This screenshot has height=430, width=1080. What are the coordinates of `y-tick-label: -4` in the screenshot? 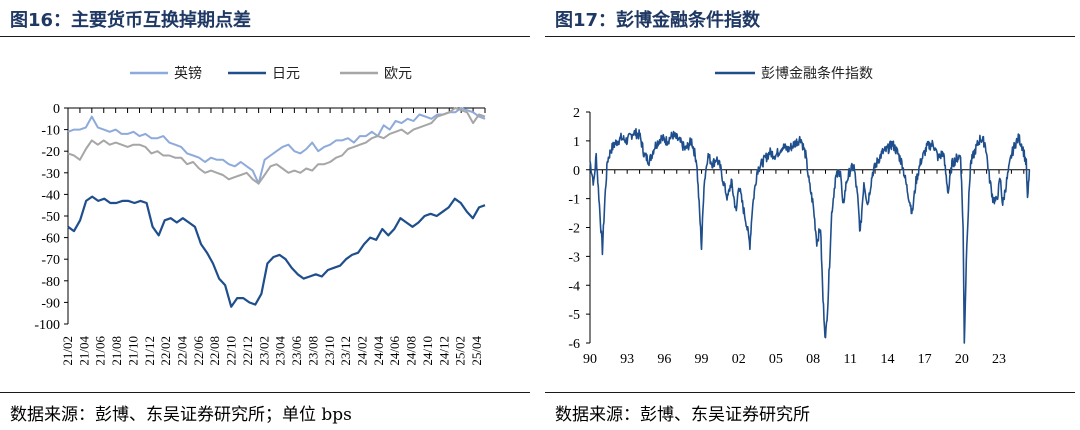 It's located at (574, 286).